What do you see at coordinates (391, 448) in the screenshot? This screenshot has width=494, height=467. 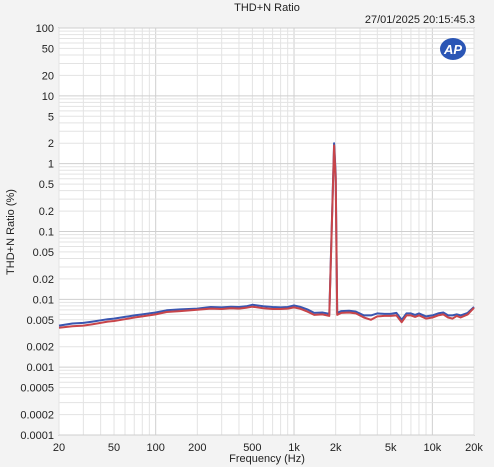 I see `x-tick-label: 5k` at bounding box center [391, 448].